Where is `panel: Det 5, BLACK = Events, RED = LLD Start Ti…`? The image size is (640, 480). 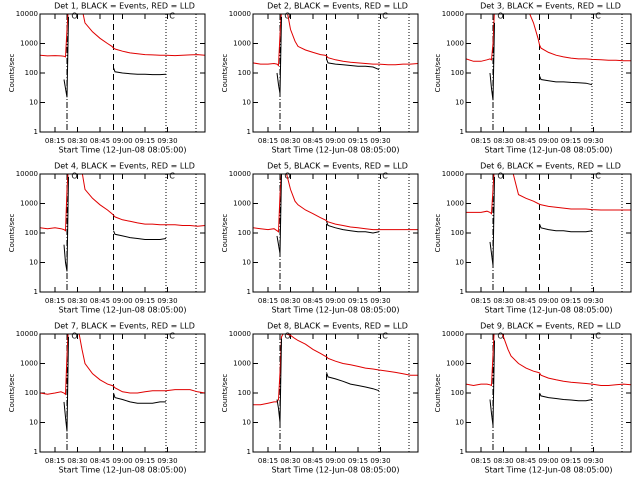
panel: Det 5, BLACK = Events, RED = LLD Start Ti… is located at coordinates (320, 238).